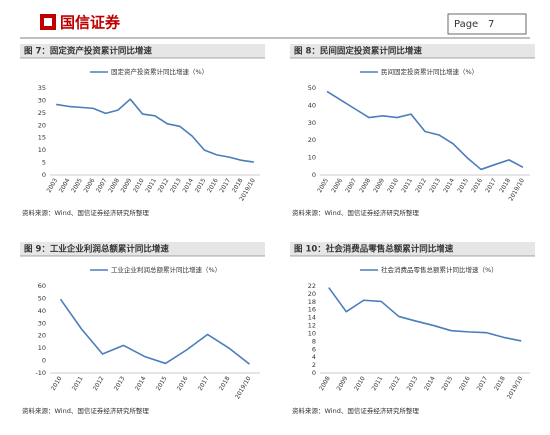  I want to click on page-label: Page, so click(466, 24).